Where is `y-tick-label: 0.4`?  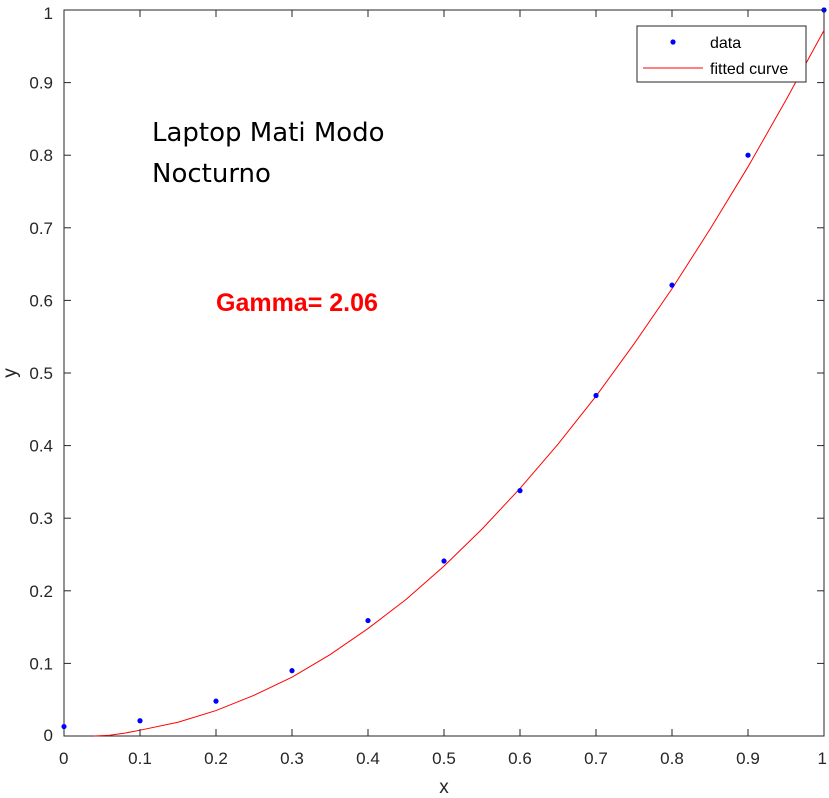 y-tick-label: 0.4 is located at coordinates (41, 446).